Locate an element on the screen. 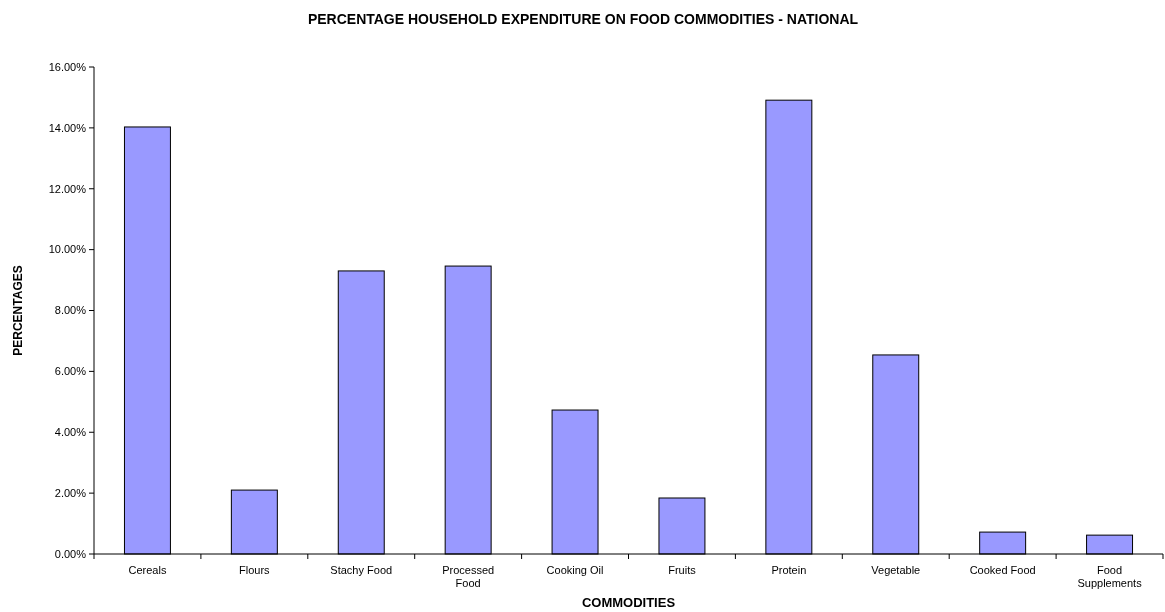 Image resolution: width=1165 pixels, height=612 pixels. y-tick-label: 4.00% is located at coordinates (70, 432).